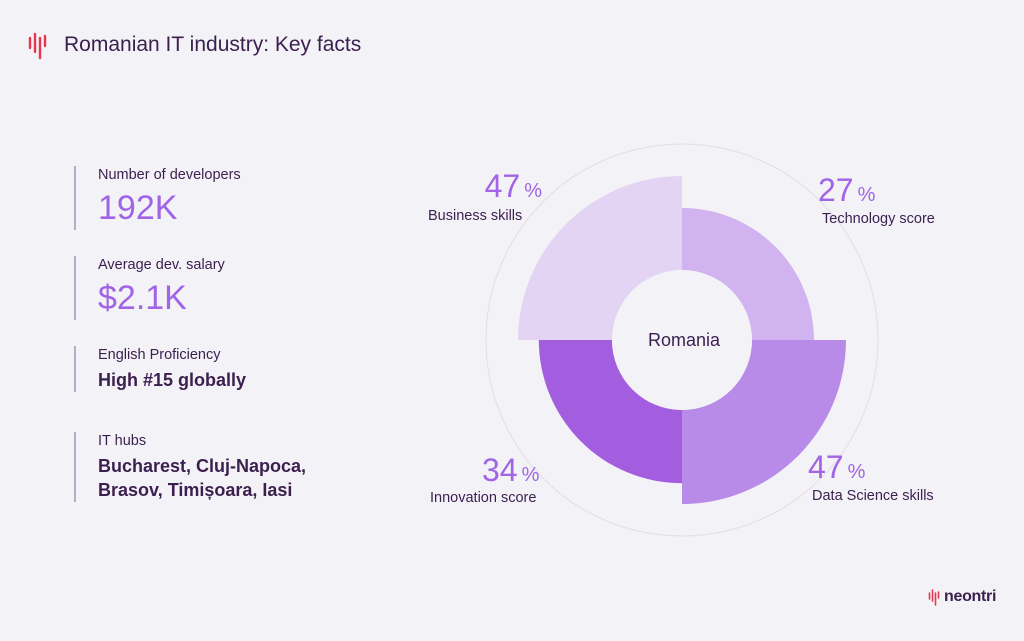  What do you see at coordinates (764, 422) in the screenshot?
I see `slice-data-science` at bounding box center [764, 422].